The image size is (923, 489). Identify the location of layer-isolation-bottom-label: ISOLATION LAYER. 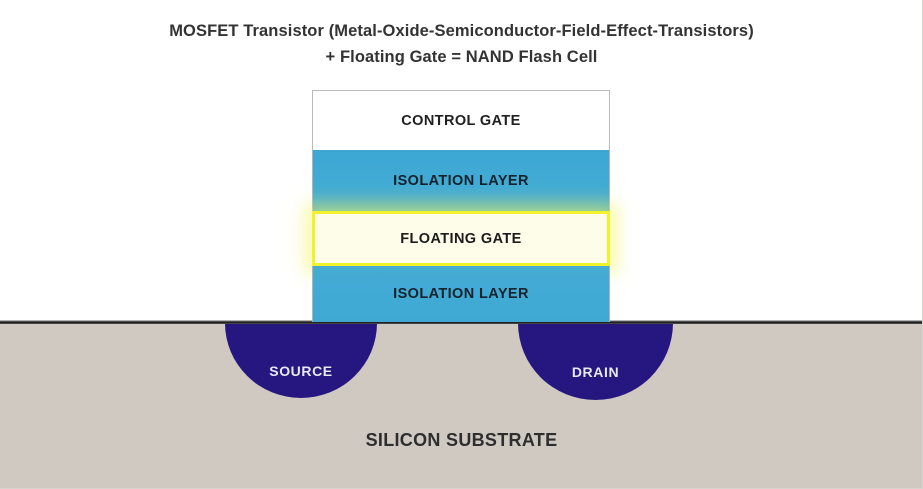
(461, 294).